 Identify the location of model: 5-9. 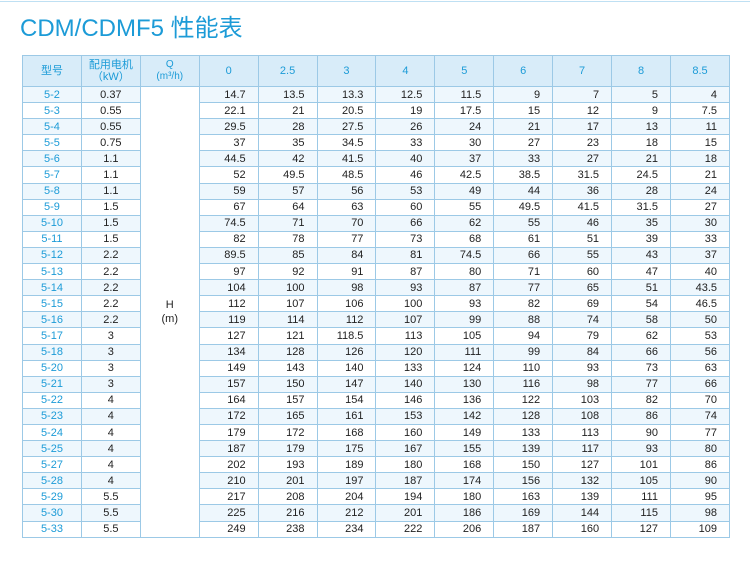
(52, 207).